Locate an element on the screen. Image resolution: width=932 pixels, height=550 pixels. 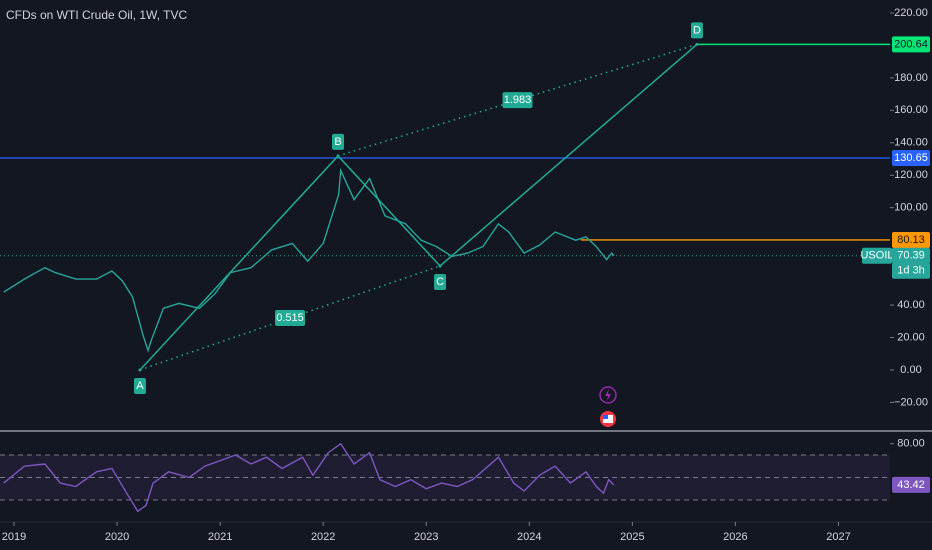
last-price: 70.39 is located at coordinates (911, 256).